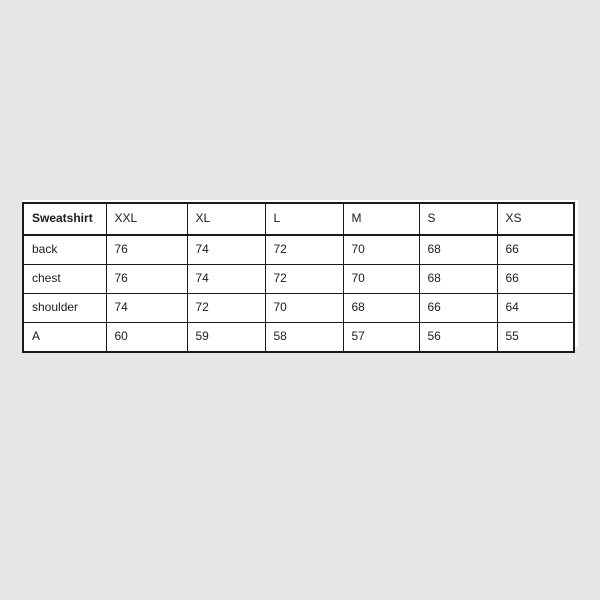 The height and width of the screenshot is (600, 600). Describe the element at coordinates (64, 249) in the screenshot. I see `row-label: back` at that location.